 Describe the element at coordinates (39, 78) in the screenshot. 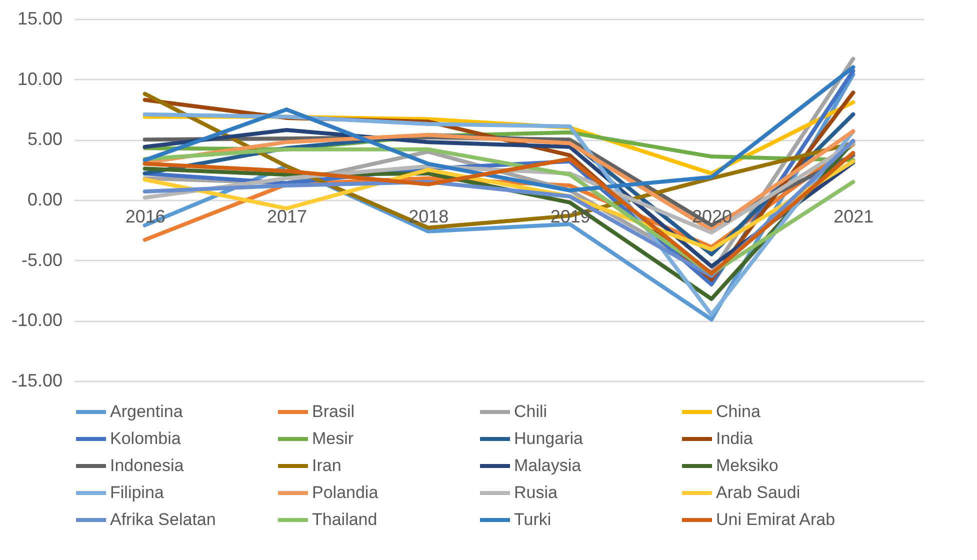

I see `y-tick-label: 10.00` at that location.